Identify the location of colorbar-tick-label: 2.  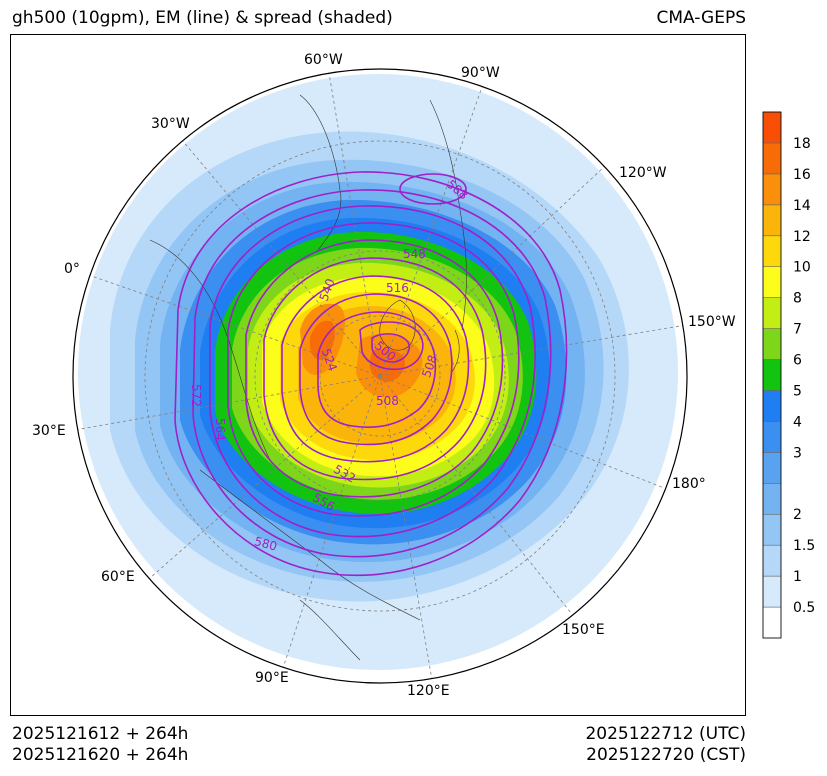
(797, 515).